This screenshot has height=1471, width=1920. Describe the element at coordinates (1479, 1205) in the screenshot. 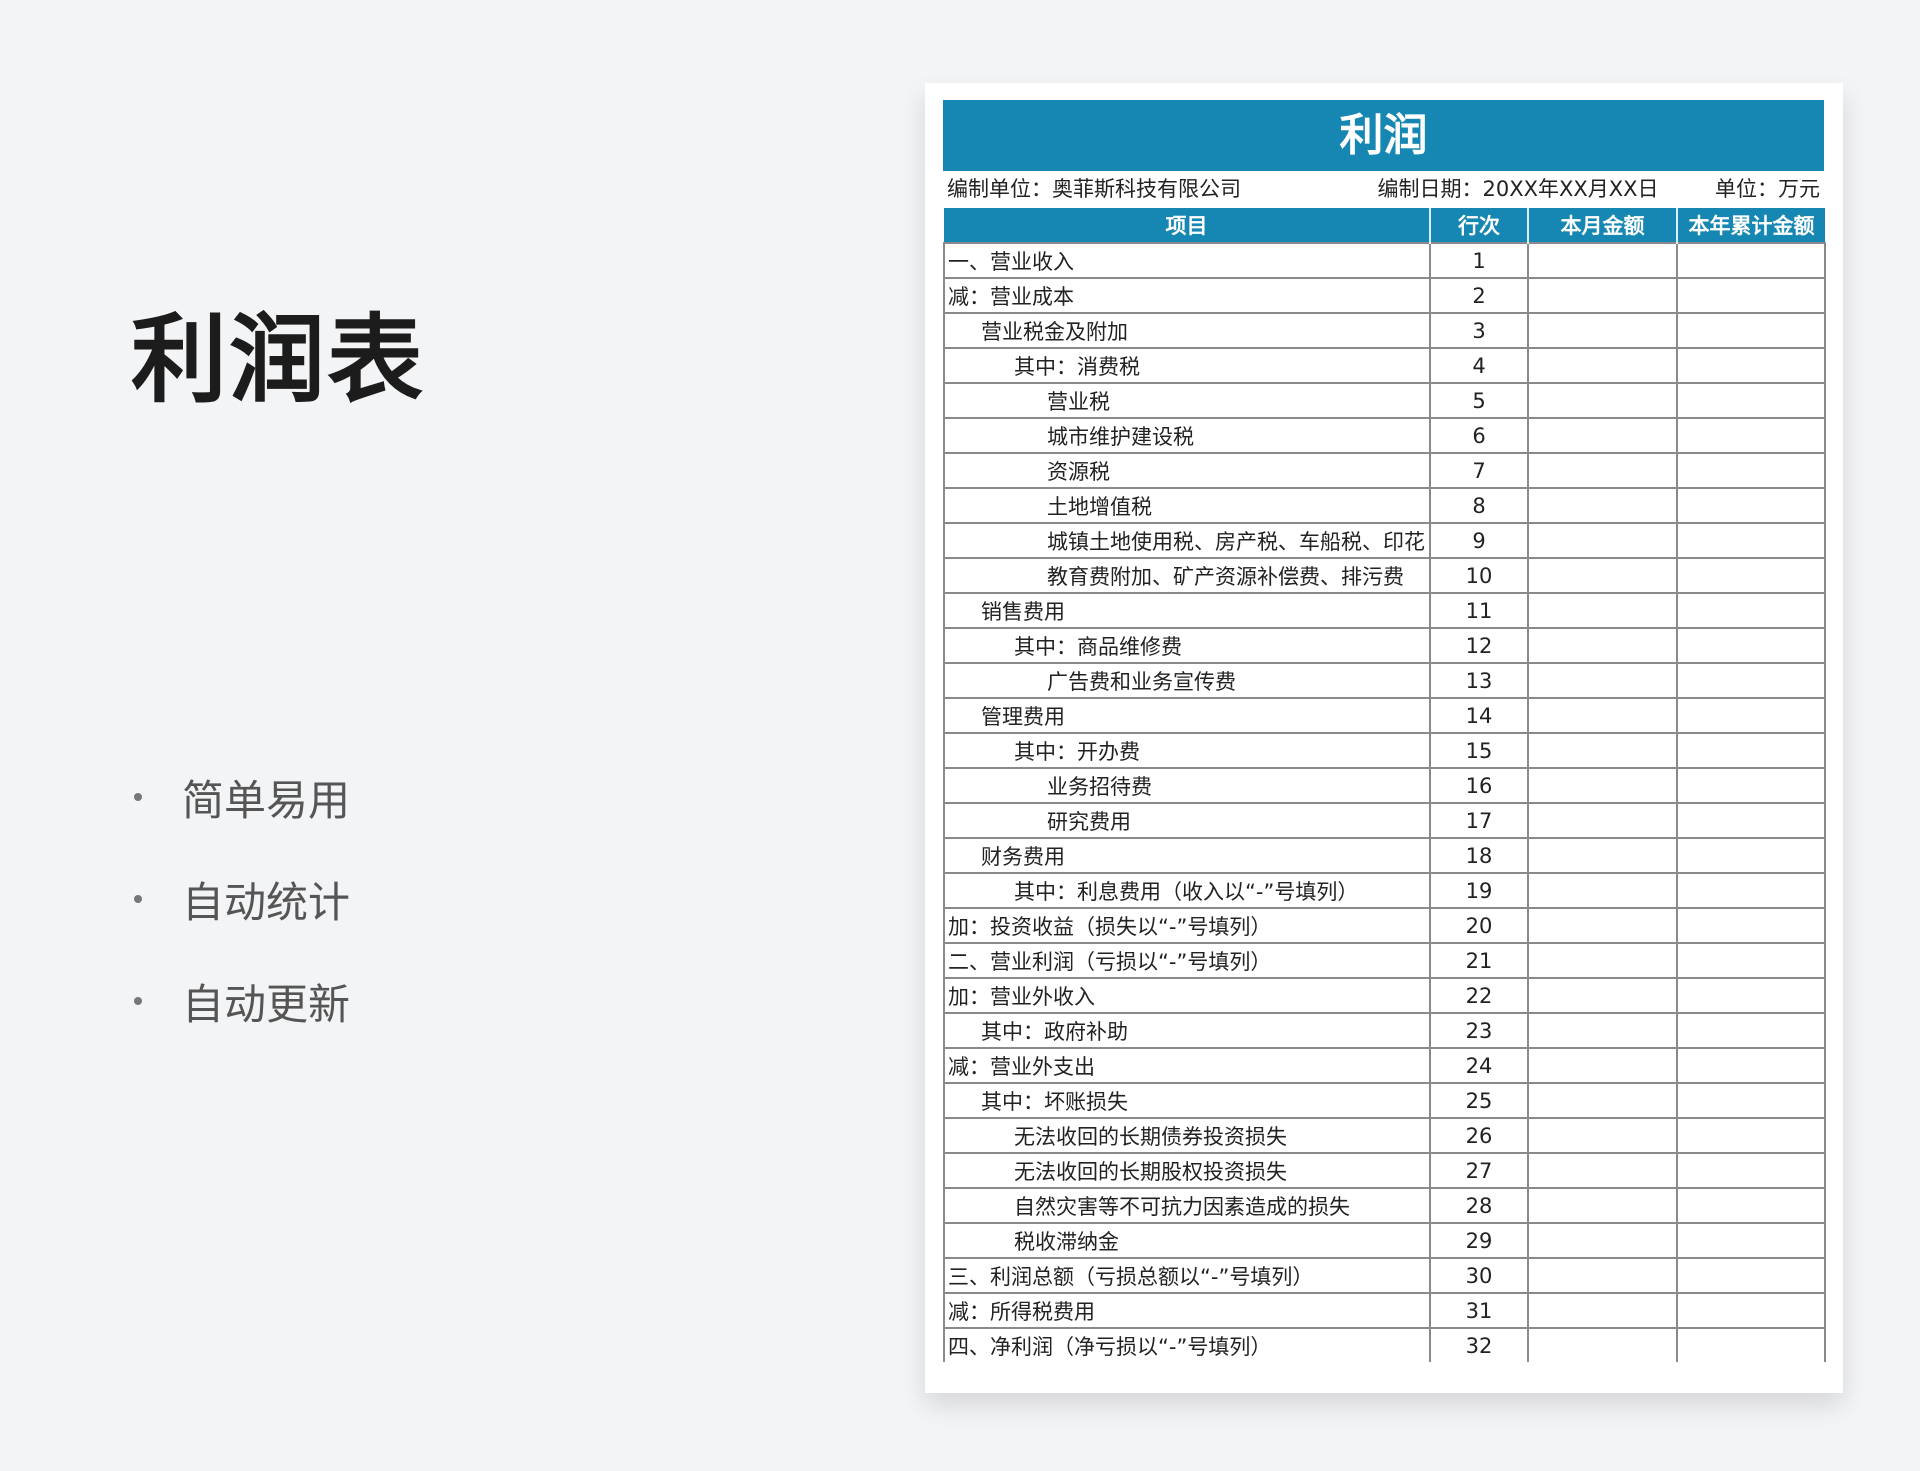

I see `line-no-cell: 28` at that location.